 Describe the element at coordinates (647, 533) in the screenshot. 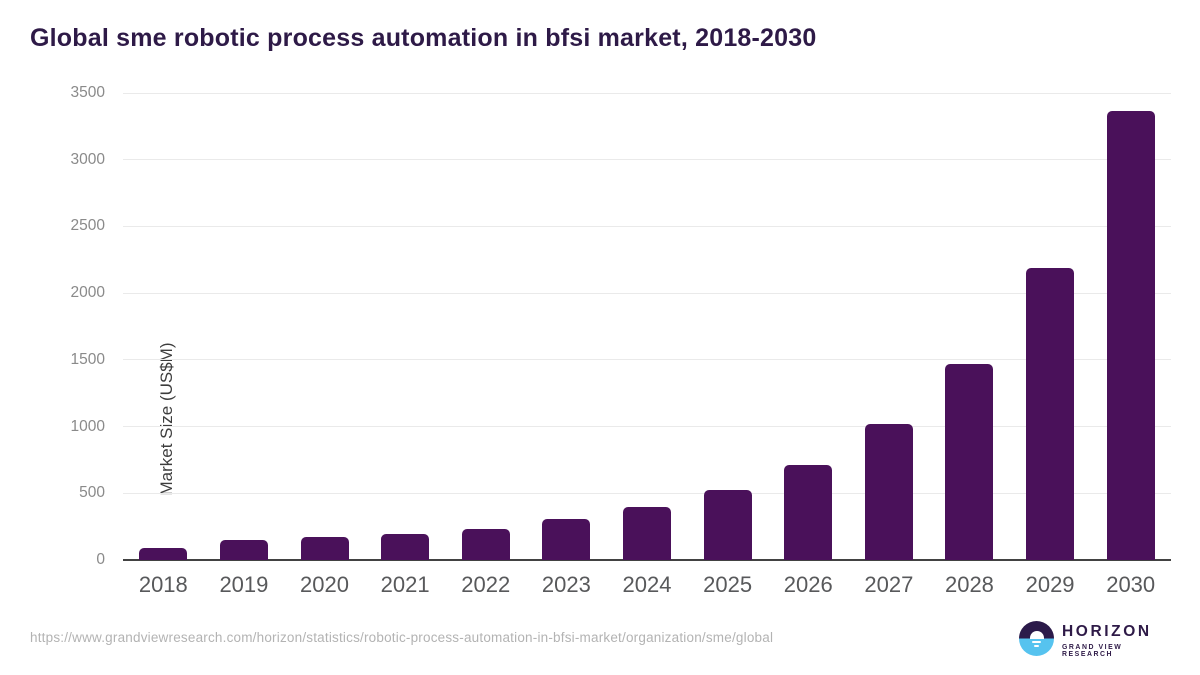

I see `bar-2024` at that location.